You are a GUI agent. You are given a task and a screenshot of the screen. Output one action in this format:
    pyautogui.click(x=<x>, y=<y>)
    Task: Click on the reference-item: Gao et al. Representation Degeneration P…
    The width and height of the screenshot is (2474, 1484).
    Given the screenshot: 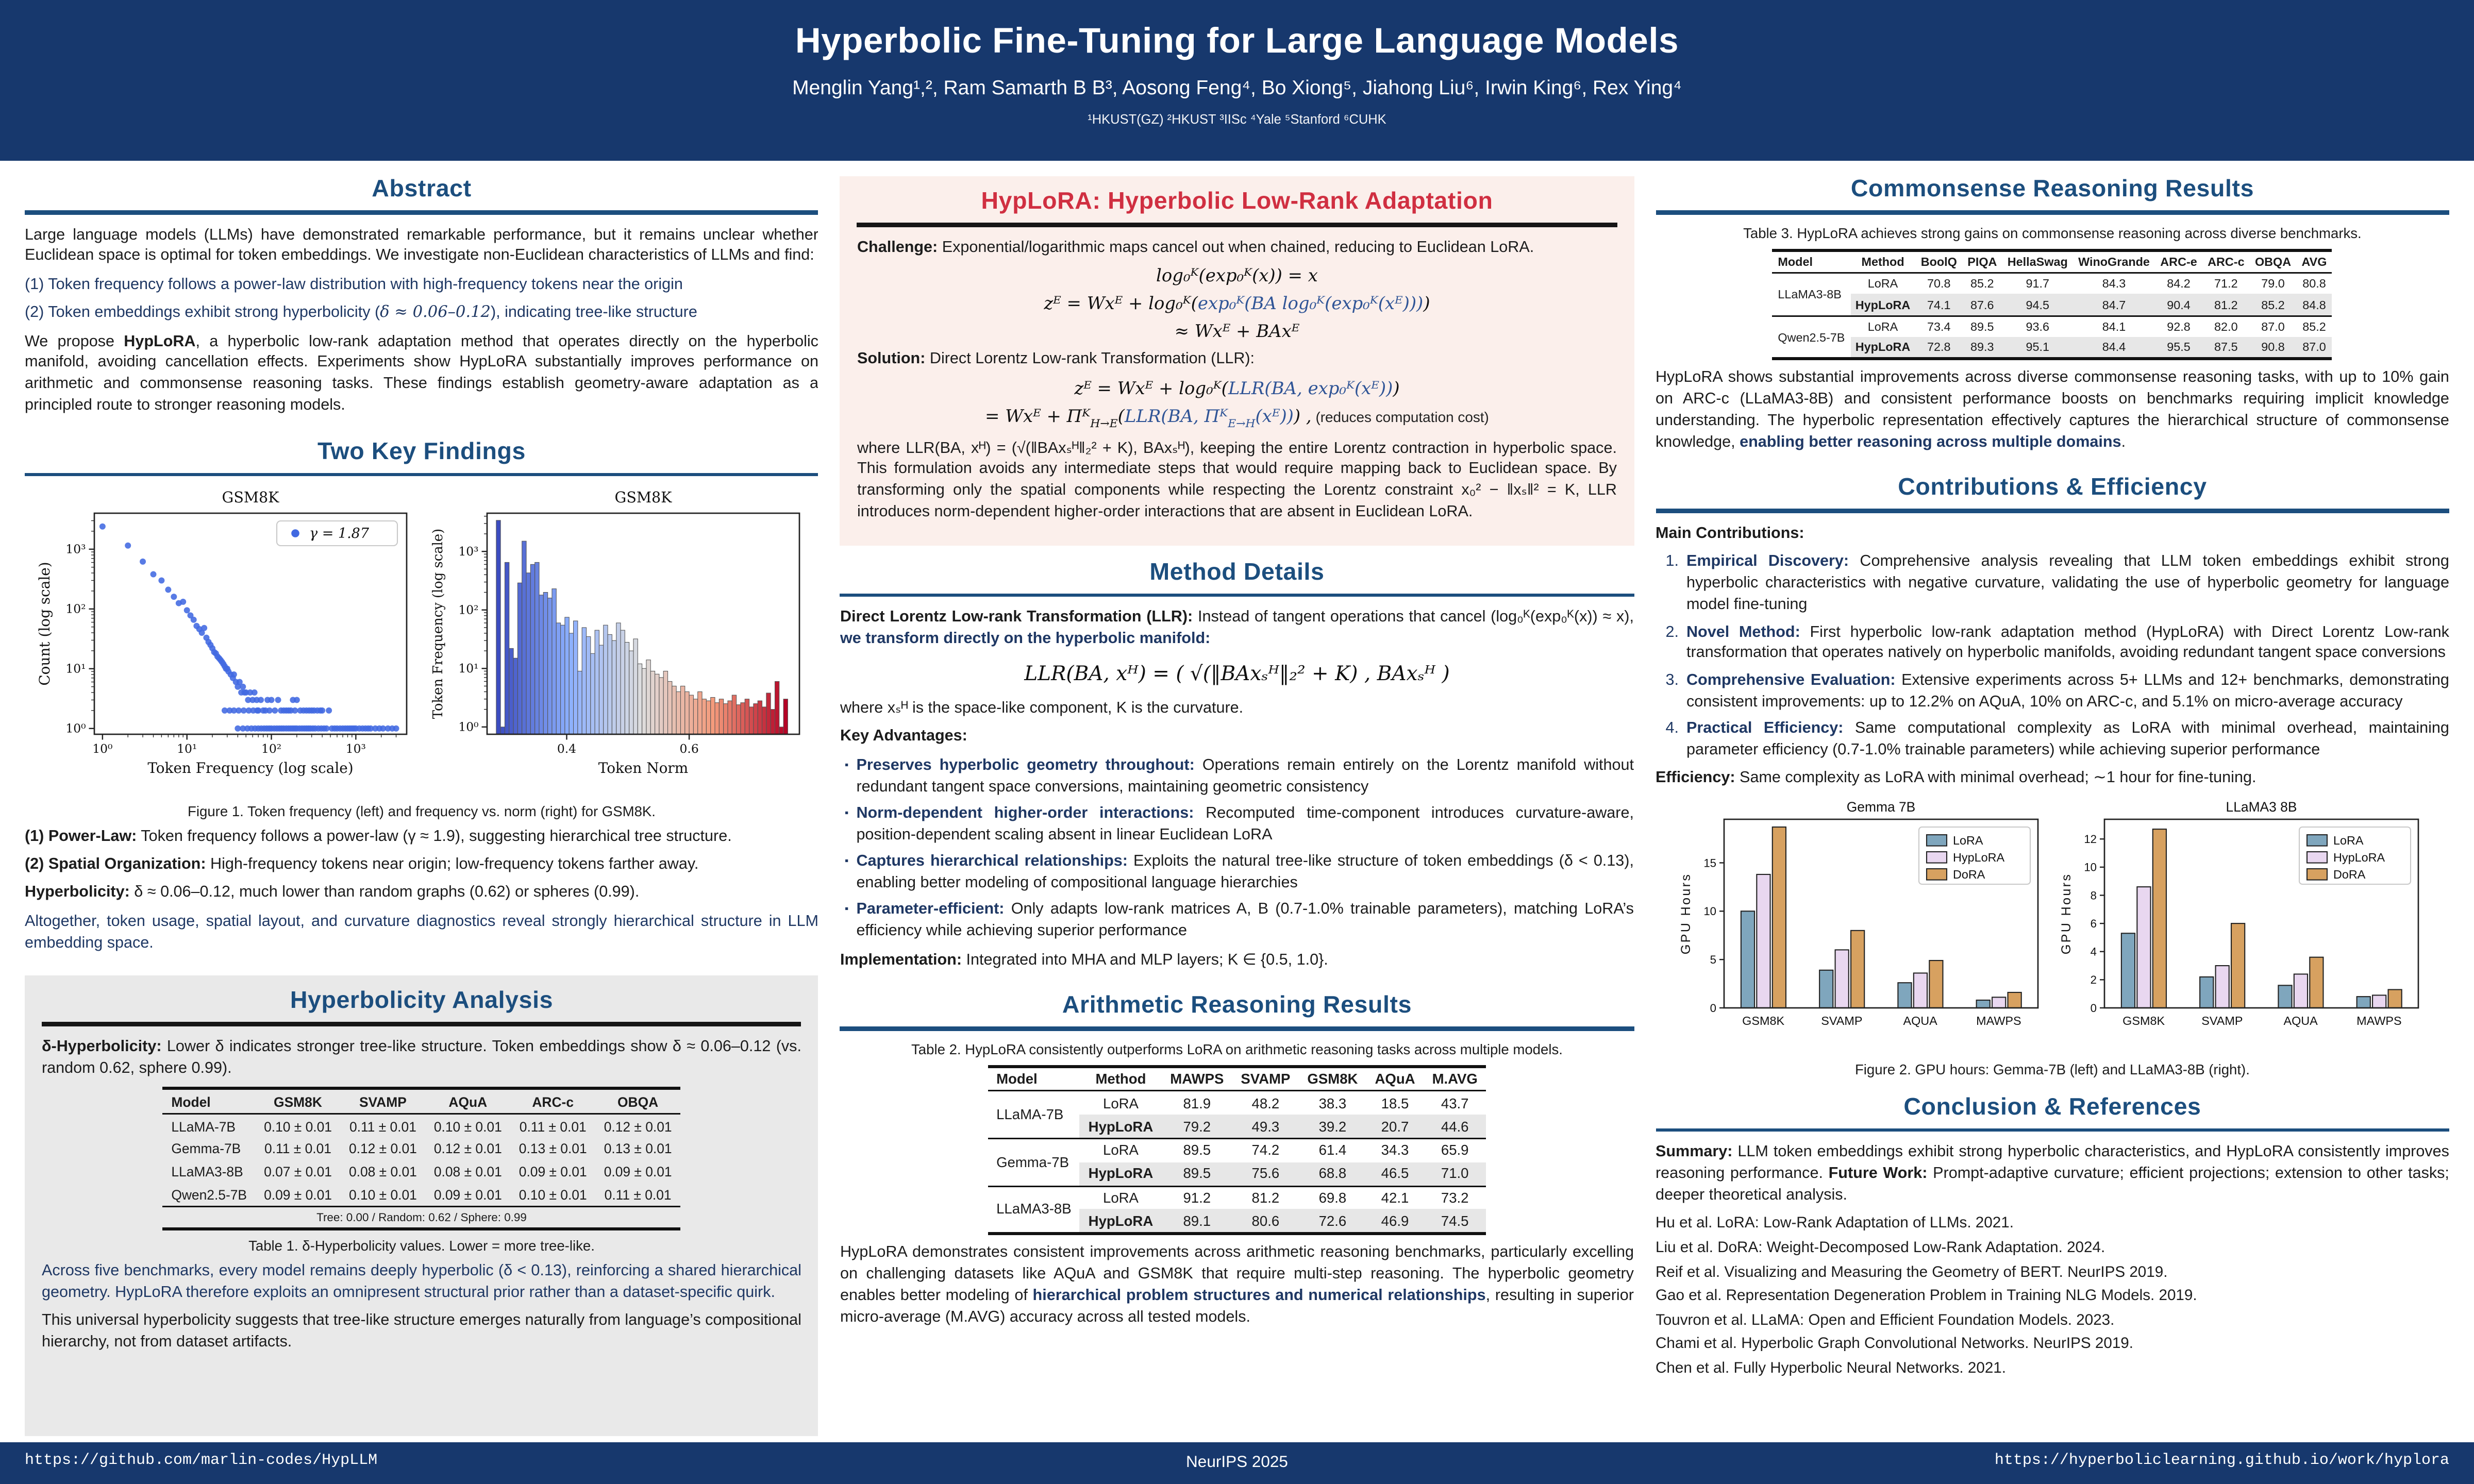 What is the action you would take?
    pyautogui.click(x=1926, y=1296)
    